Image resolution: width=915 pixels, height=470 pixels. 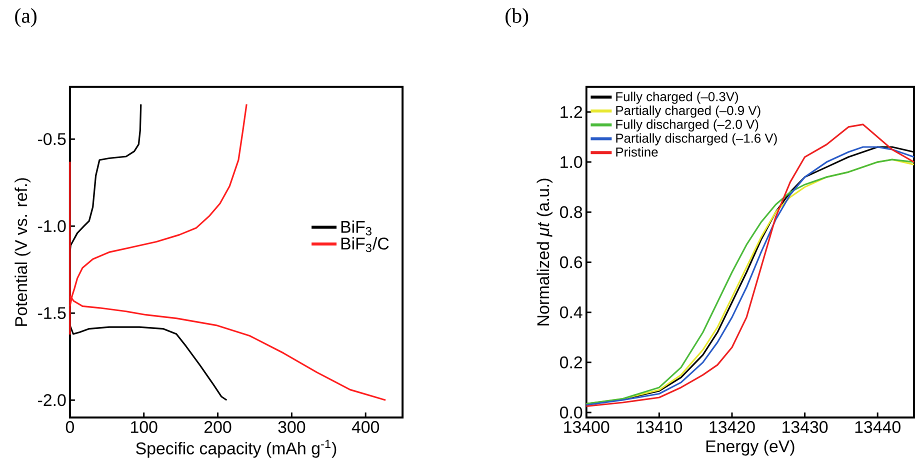 I want to click on x-tick-label: 13430, so click(x=805, y=426).